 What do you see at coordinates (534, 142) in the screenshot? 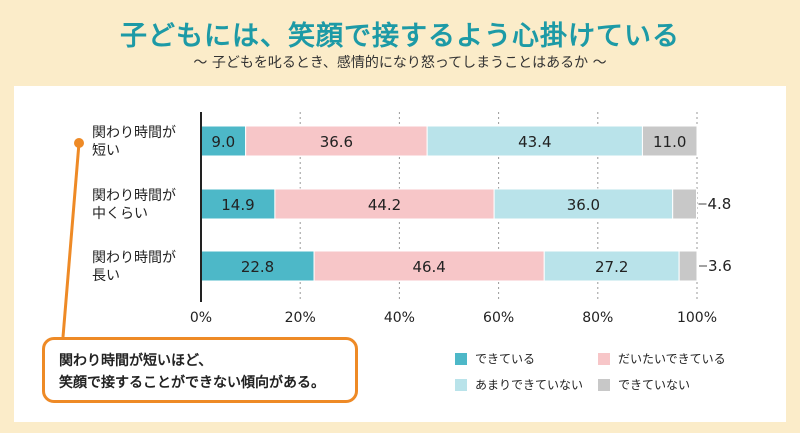
I see `data-label-0-2: 43.4` at bounding box center [534, 142].